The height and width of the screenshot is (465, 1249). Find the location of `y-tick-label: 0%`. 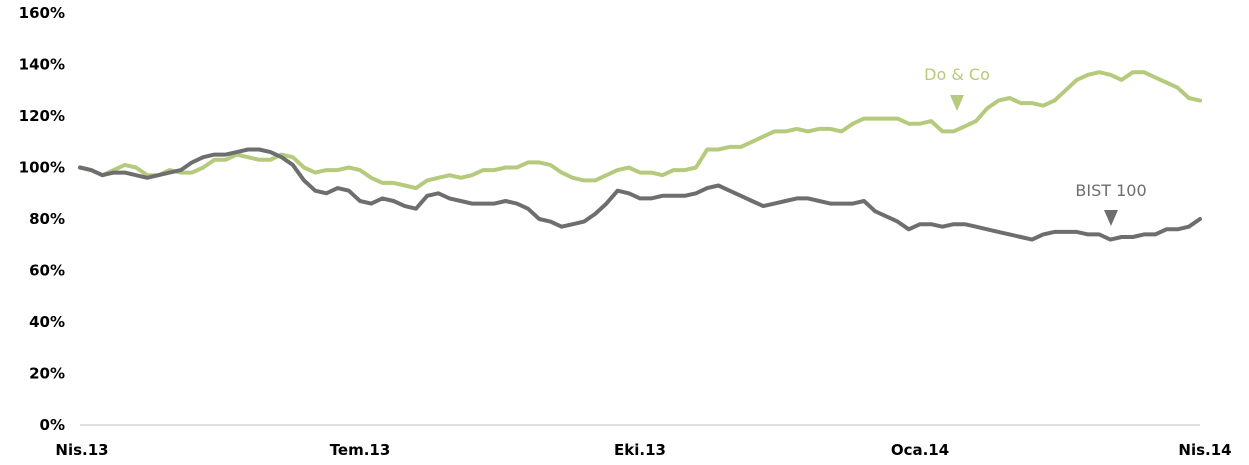

y-tick-label: 0% is located at coordinates (52, 425).